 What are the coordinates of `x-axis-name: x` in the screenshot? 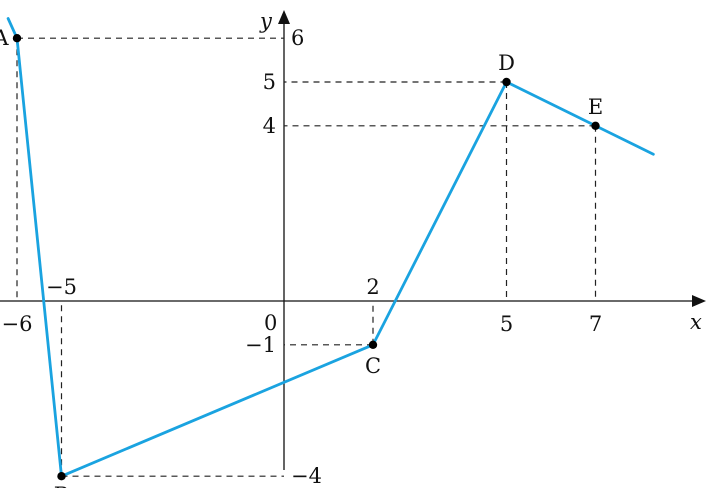 It's located at (696, 322).